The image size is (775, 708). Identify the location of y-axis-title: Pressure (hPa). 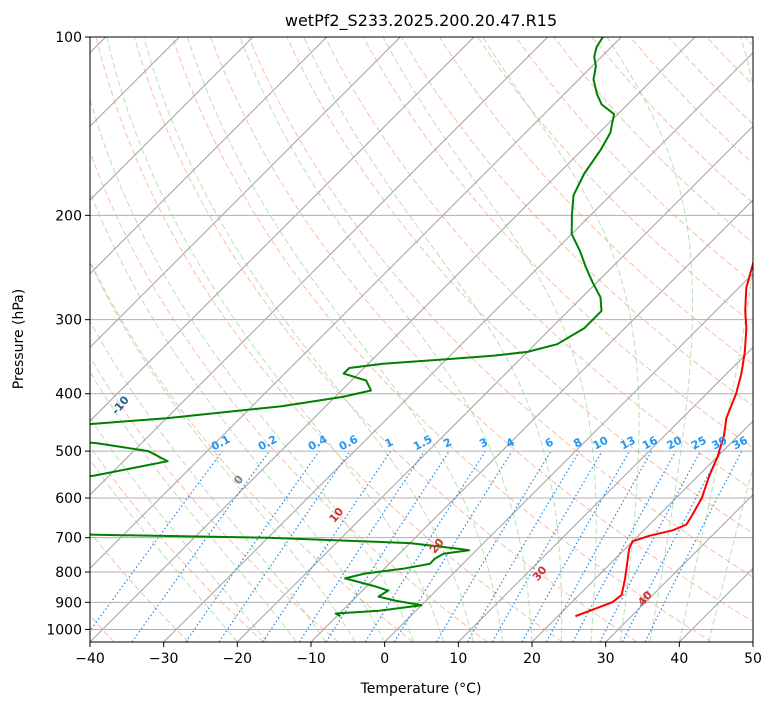
(19, 339).